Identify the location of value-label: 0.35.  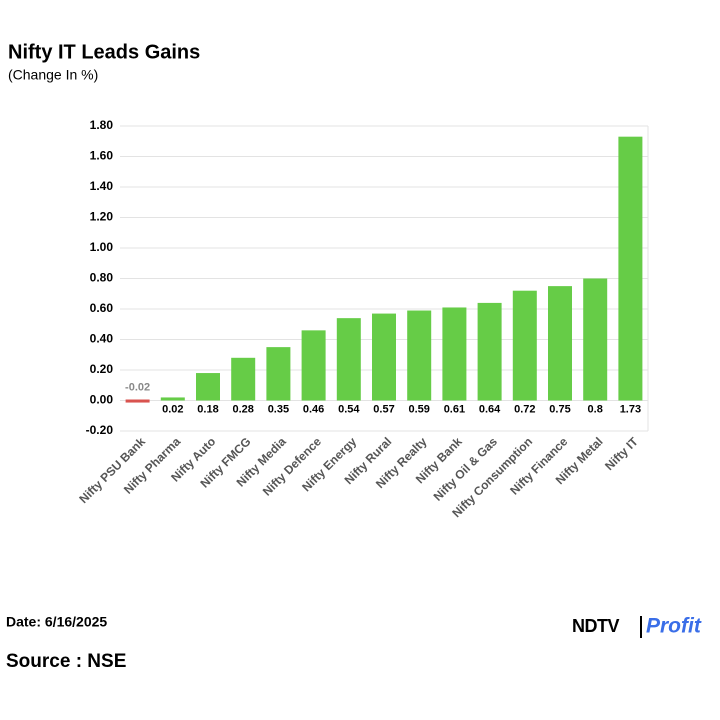
(278, 409).